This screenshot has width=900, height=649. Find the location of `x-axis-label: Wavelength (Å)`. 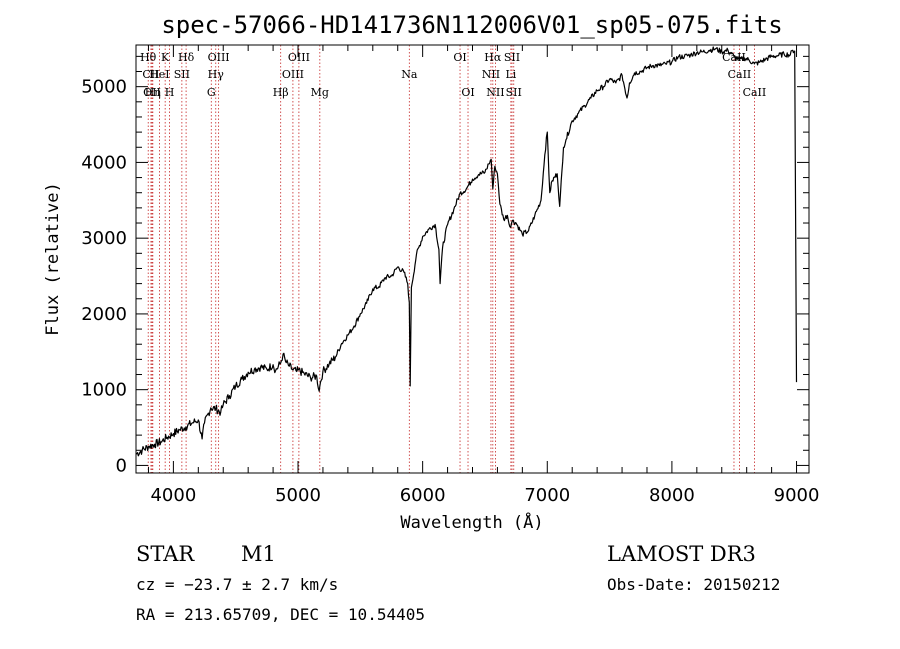

x-axis-label: Wavelength (Å) is located at coordinates (471, 522).